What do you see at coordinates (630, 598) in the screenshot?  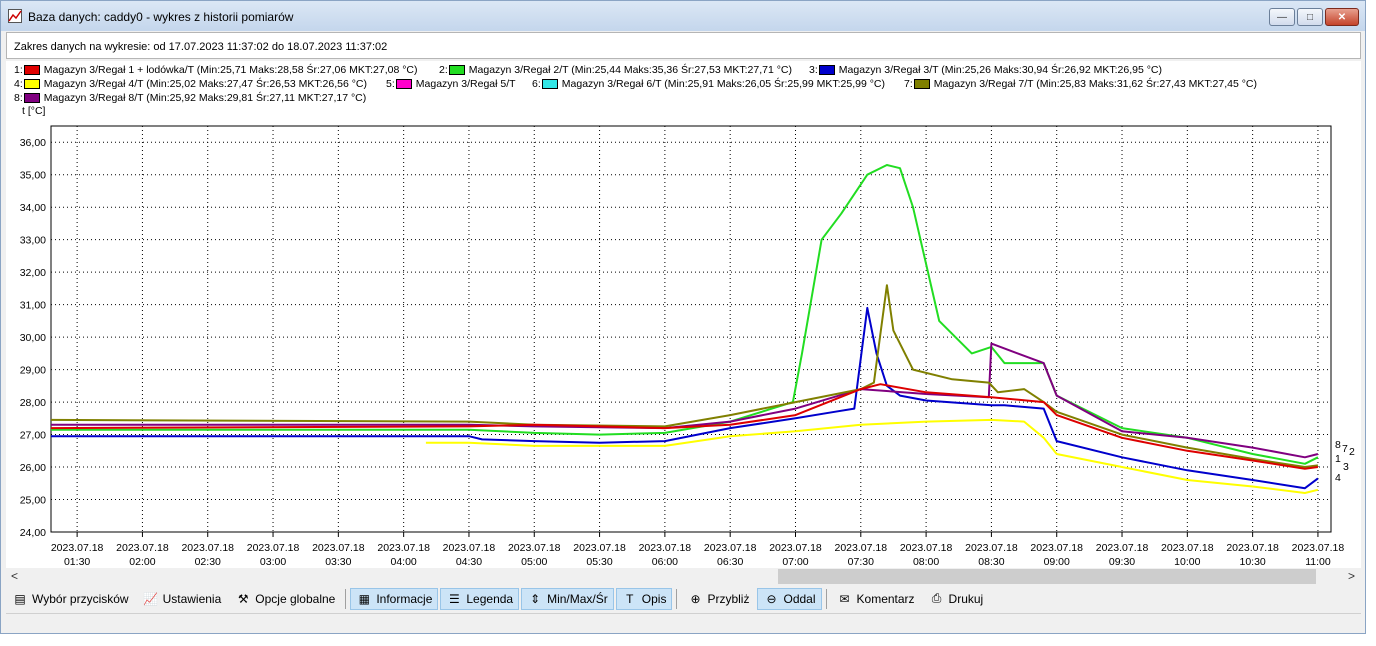 I see `description-icon: T` at bounding box center [630, 598].